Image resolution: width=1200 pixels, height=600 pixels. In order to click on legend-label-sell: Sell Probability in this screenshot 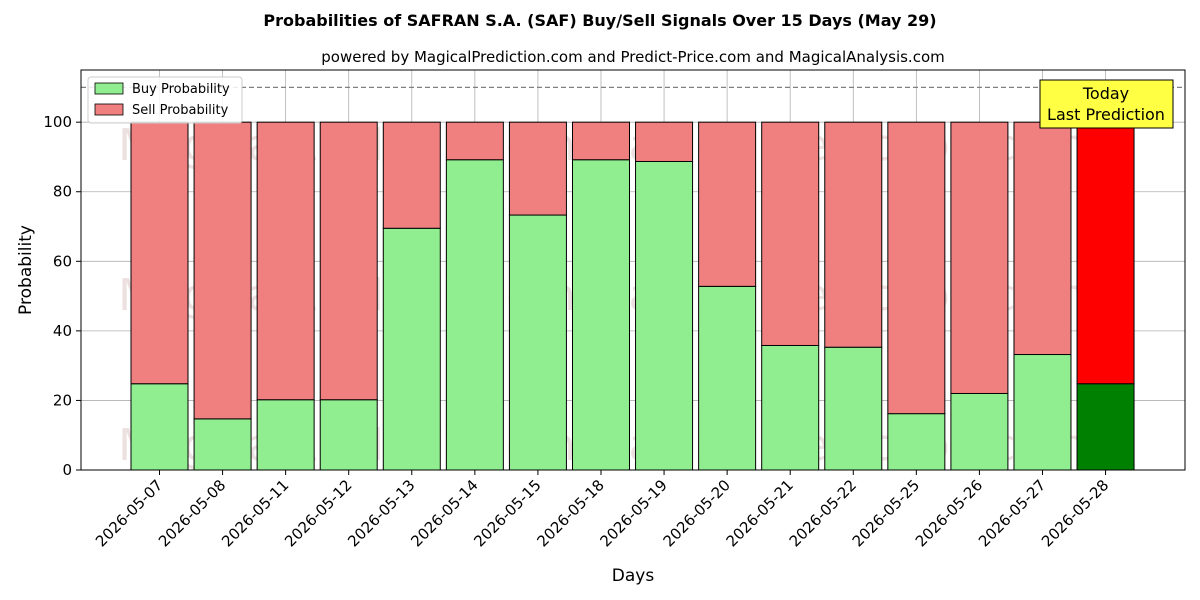, I will do `click(180, 110)`.